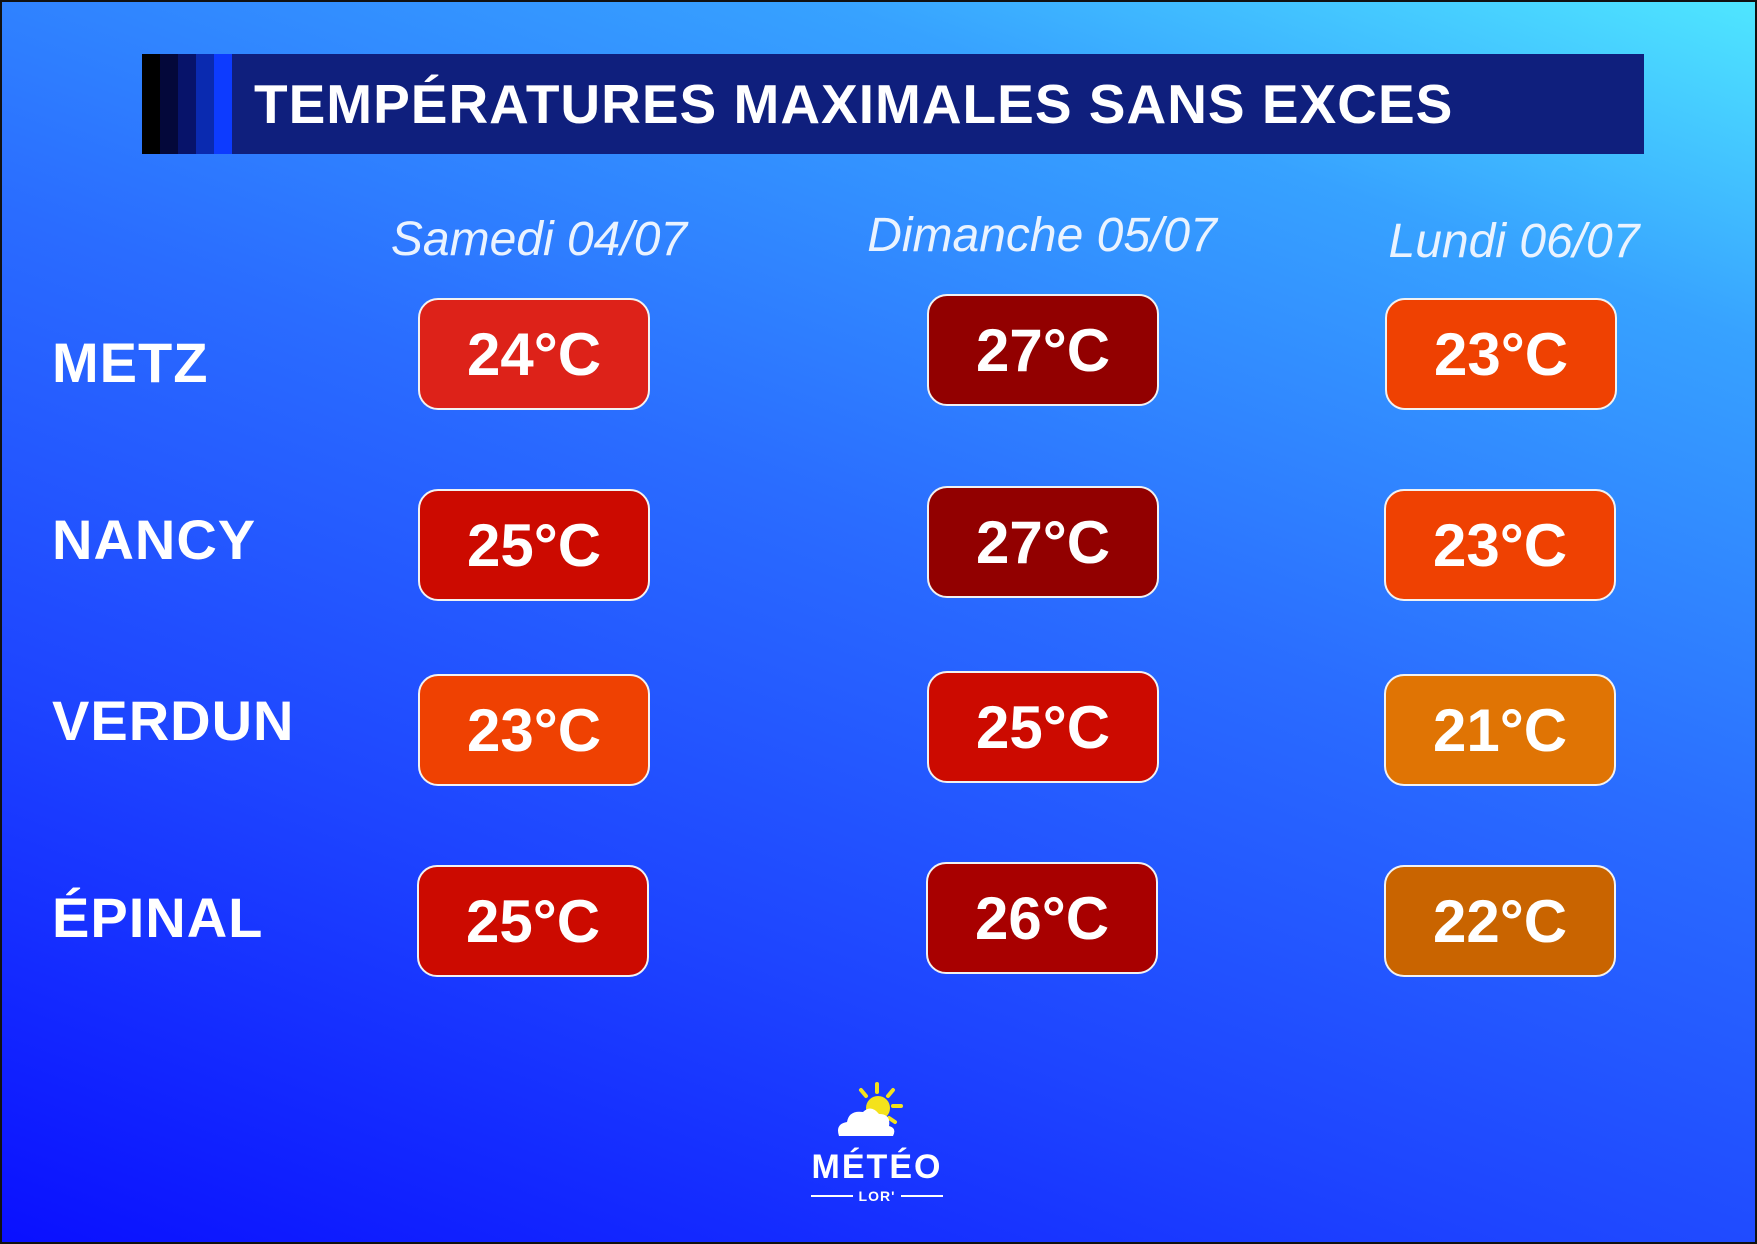 The image size is (1757, 1244). I want to click on city-label-epinal: ÉPINAL, so click(158, 917).